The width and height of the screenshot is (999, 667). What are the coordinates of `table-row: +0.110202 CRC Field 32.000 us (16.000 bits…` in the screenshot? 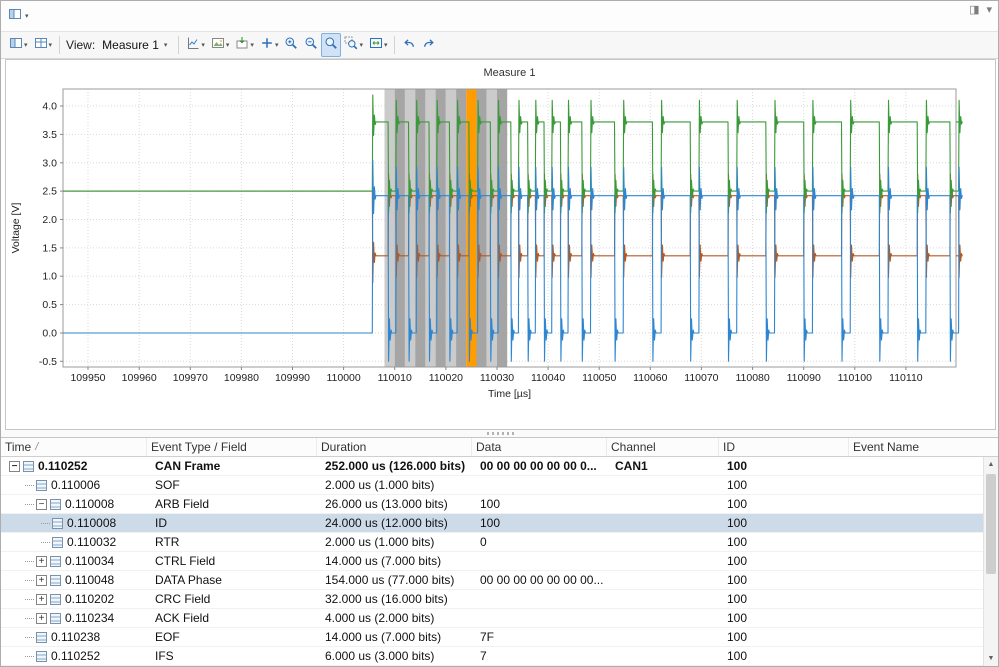 It's located at (492, 599).